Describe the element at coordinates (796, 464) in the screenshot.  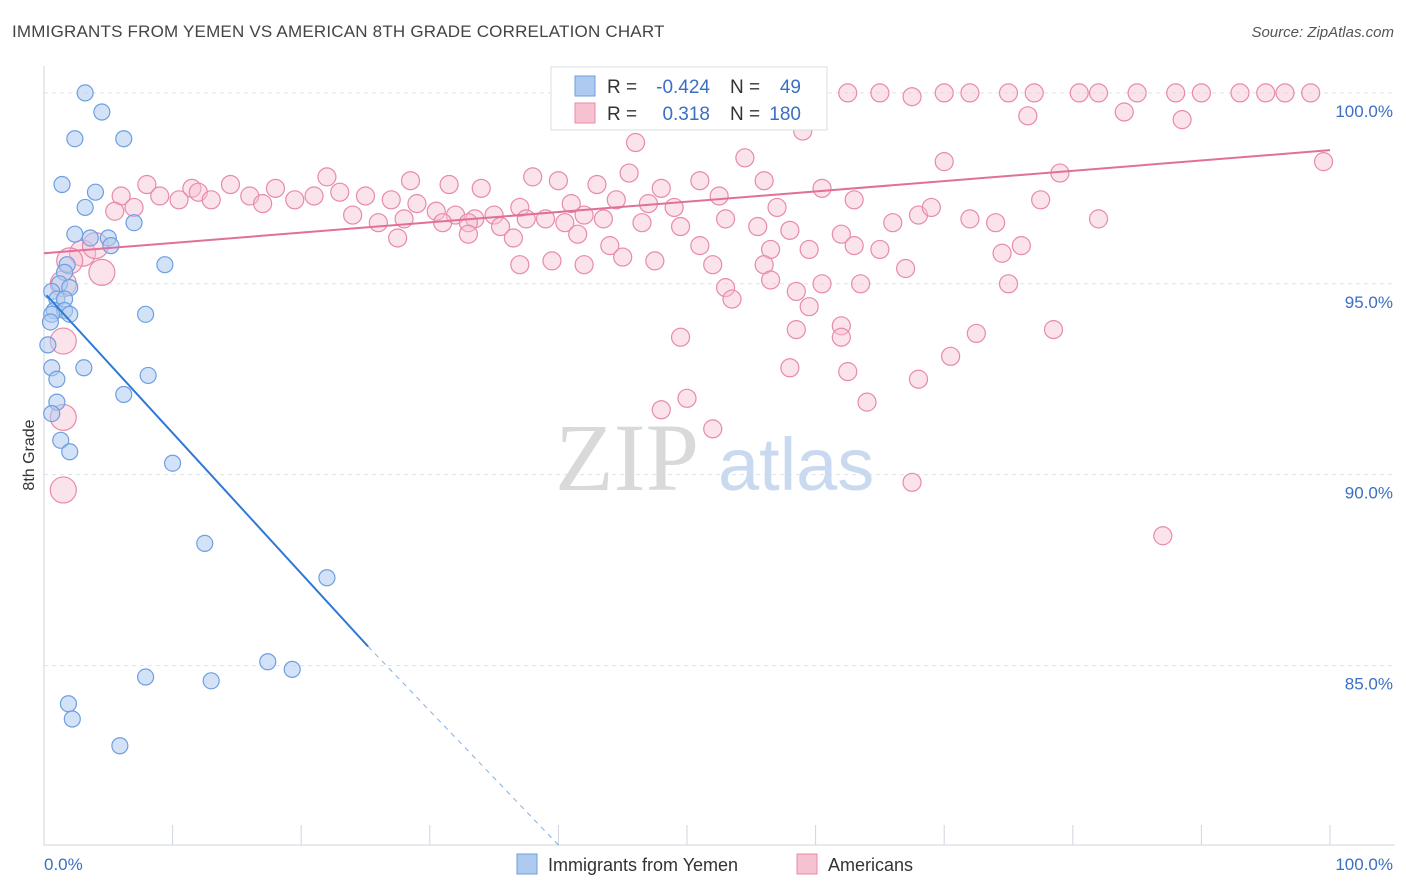
I see `watermark-atlas: atlas` at that location.